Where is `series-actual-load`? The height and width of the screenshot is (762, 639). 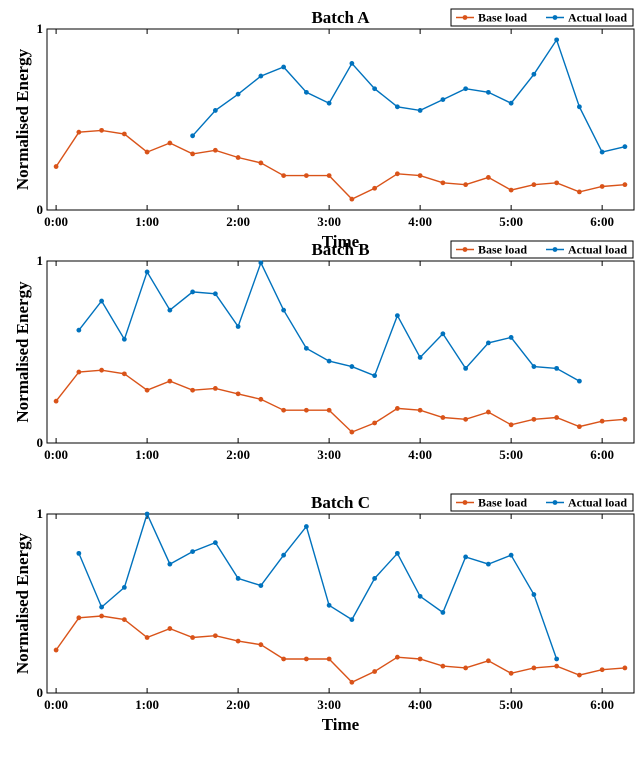 series-actual-load is located at coordinates (409, 96).